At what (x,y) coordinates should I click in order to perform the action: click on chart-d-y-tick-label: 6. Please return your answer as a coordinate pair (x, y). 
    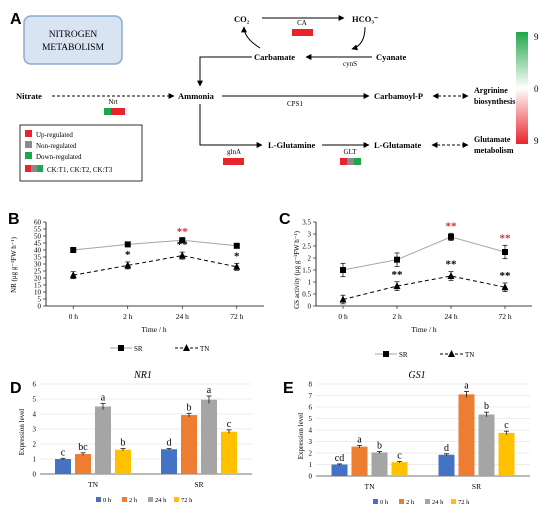
    Looking at the image, I should click on (35, 385).